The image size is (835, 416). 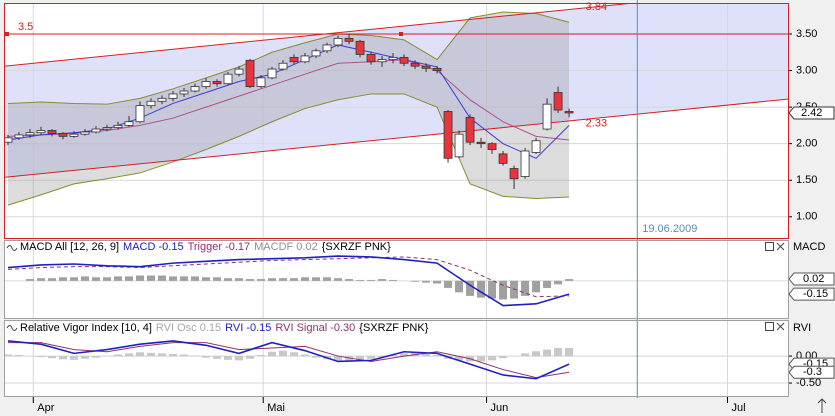 I want to click on scroll-arrow, so click(x=822, y=405).